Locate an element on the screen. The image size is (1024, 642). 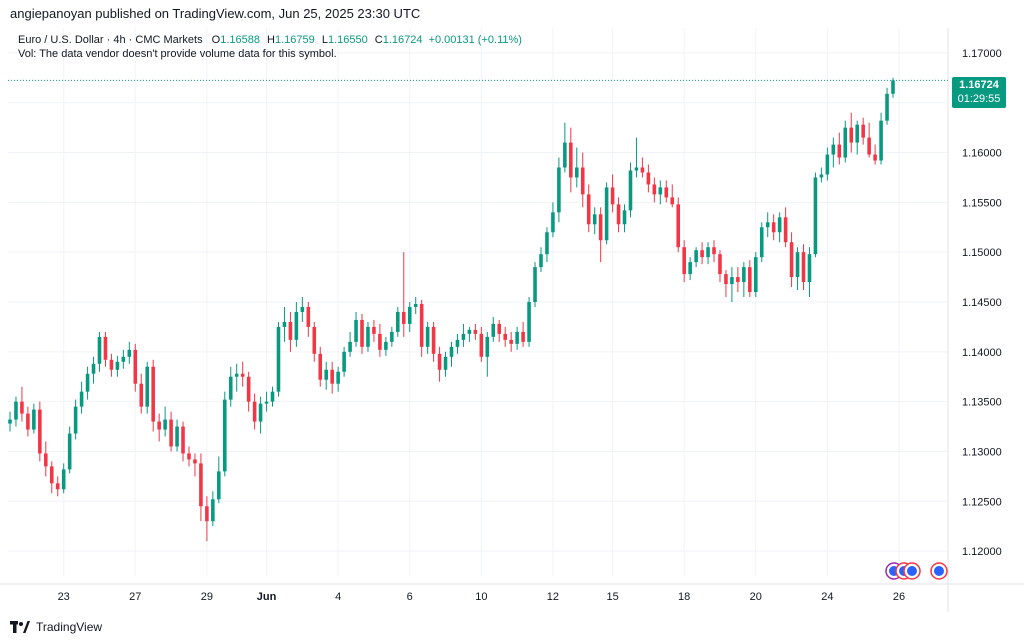
x-tick-label: 4 is located at coordinates (338, 597).